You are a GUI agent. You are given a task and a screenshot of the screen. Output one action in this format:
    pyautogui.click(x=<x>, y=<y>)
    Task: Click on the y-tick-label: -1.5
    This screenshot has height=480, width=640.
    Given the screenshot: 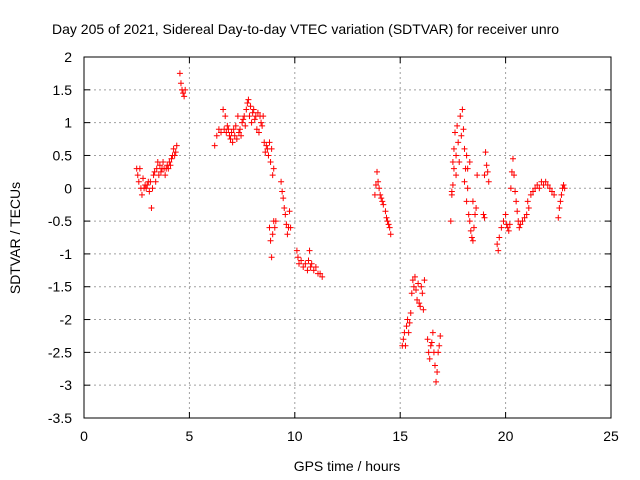 What is the action you would take?
    pyautogui.click(x=60, y=287)
    